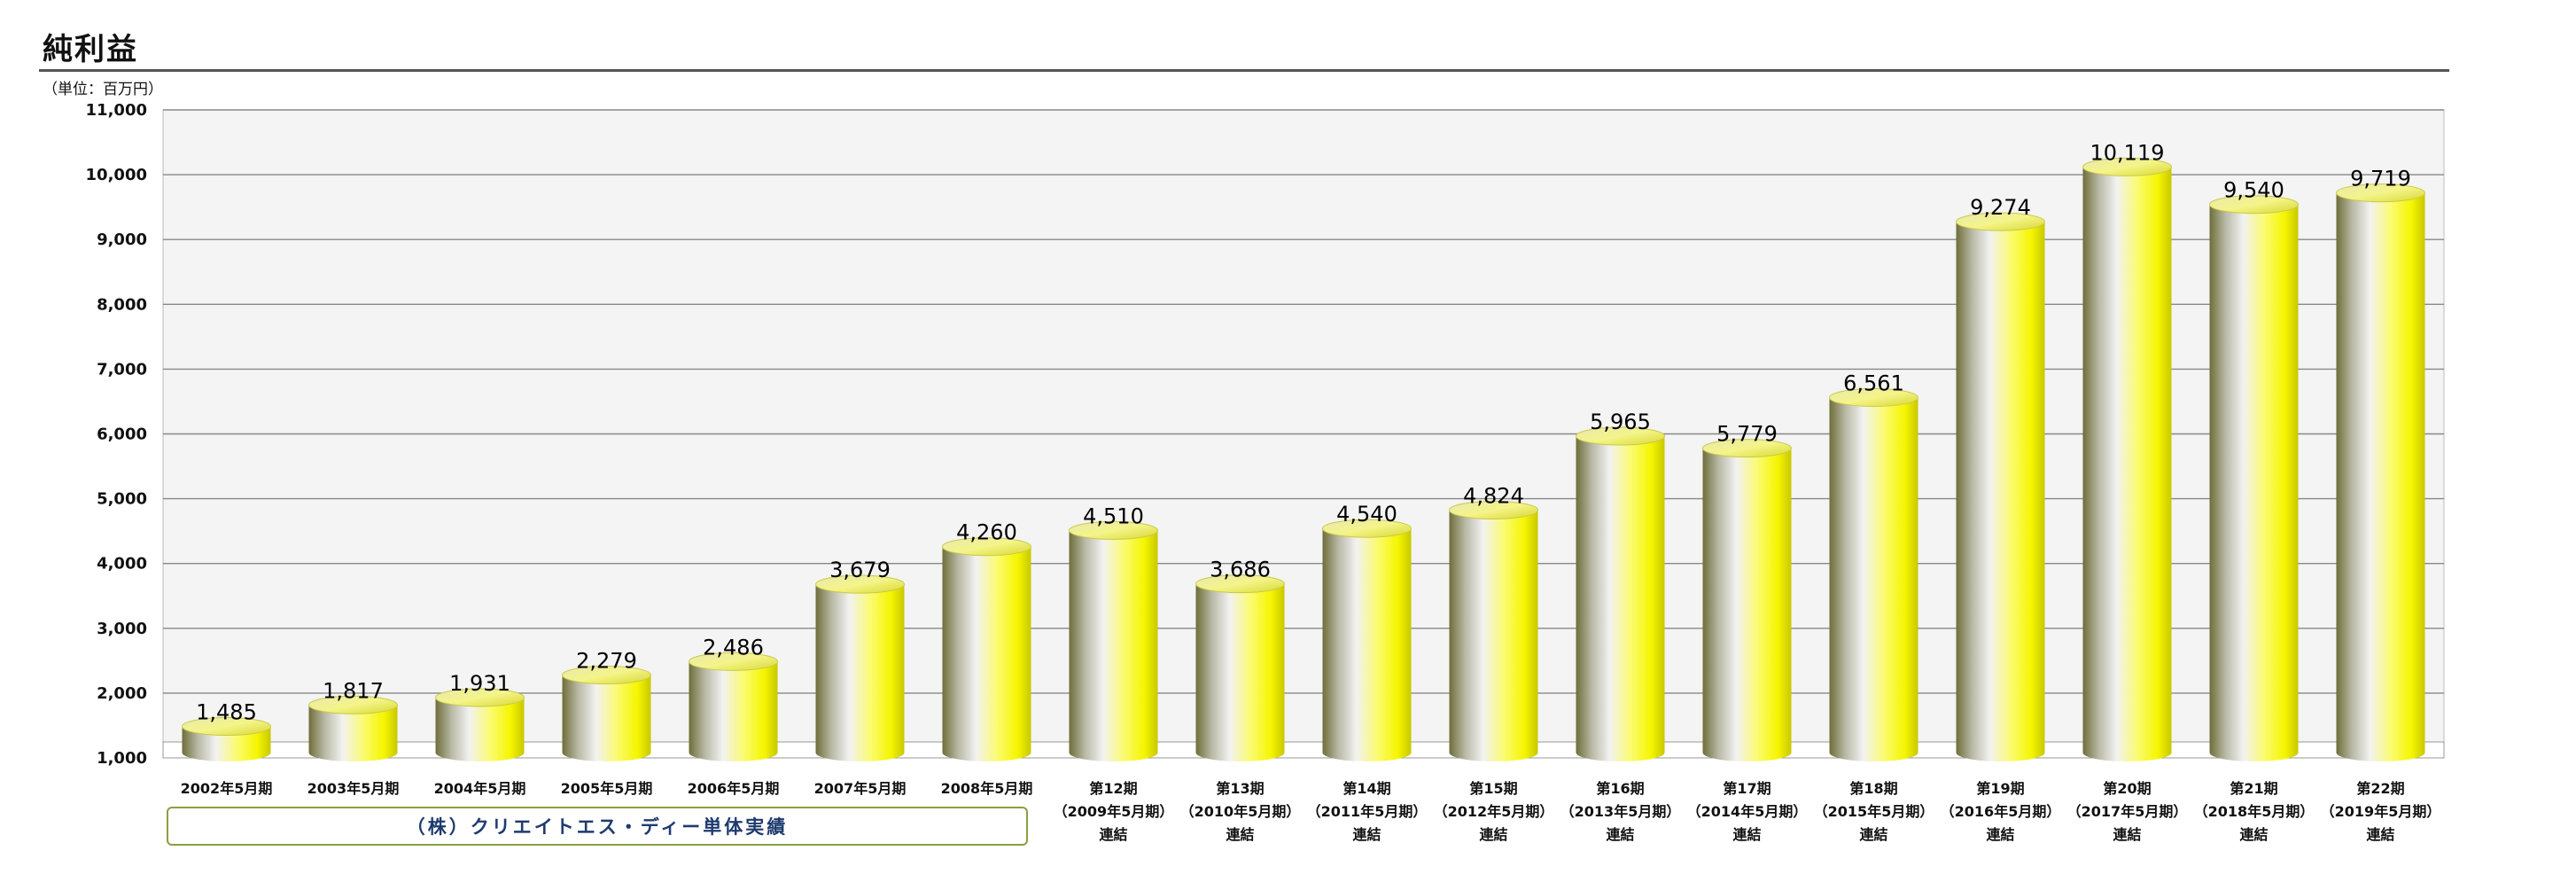  What do you see at coordinates (2254, 190) in the screenshot?
I see `data-label: 9,540` at bounding box center [2254, 190].